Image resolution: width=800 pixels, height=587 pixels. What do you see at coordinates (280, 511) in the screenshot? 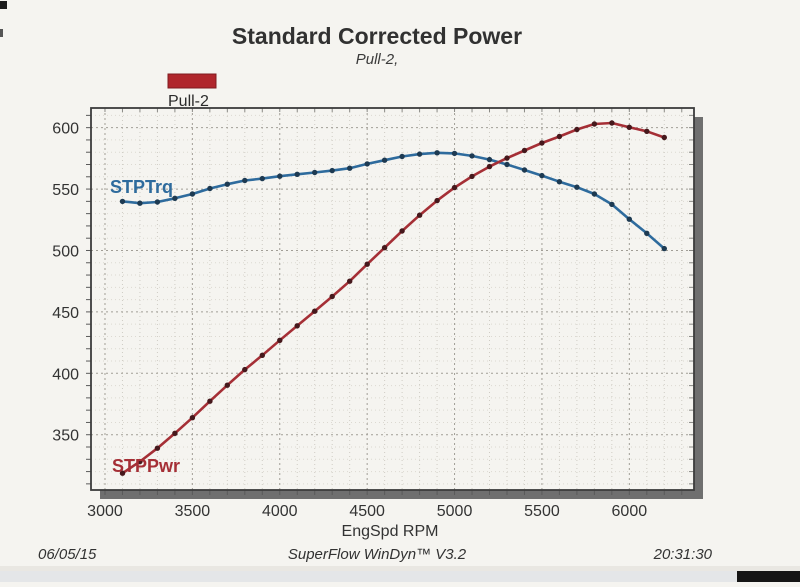
I see `x-tick-label: 4000` at bounding box center [280, 511].